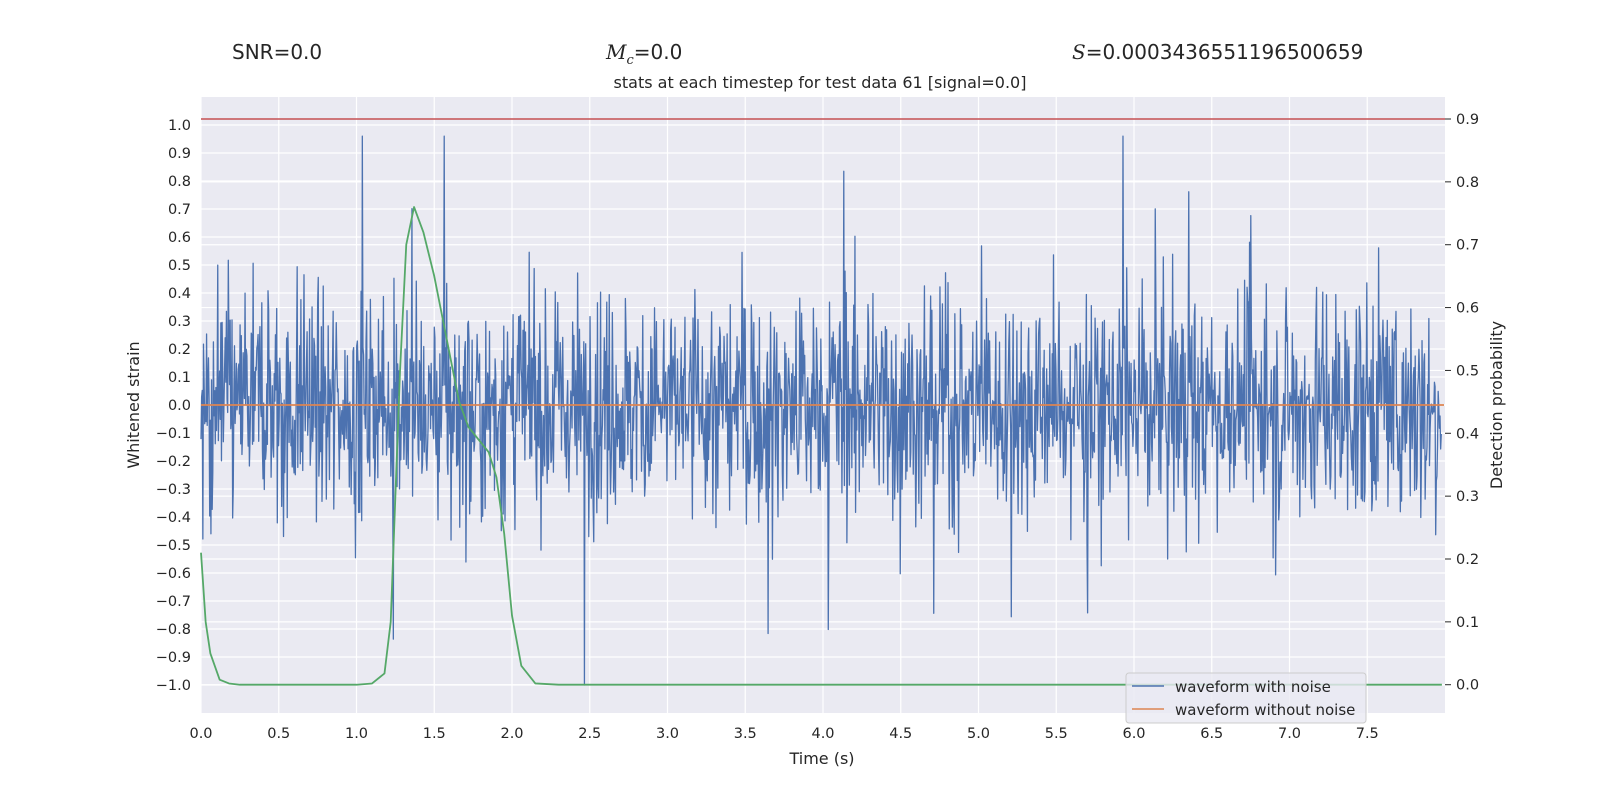 This screenshot has height=800, width=1600. What do you see at coordinates (1467, 183) in the screenshot?
I see `y2-tick-label: 0.8` at bounding box center [1467, 183].